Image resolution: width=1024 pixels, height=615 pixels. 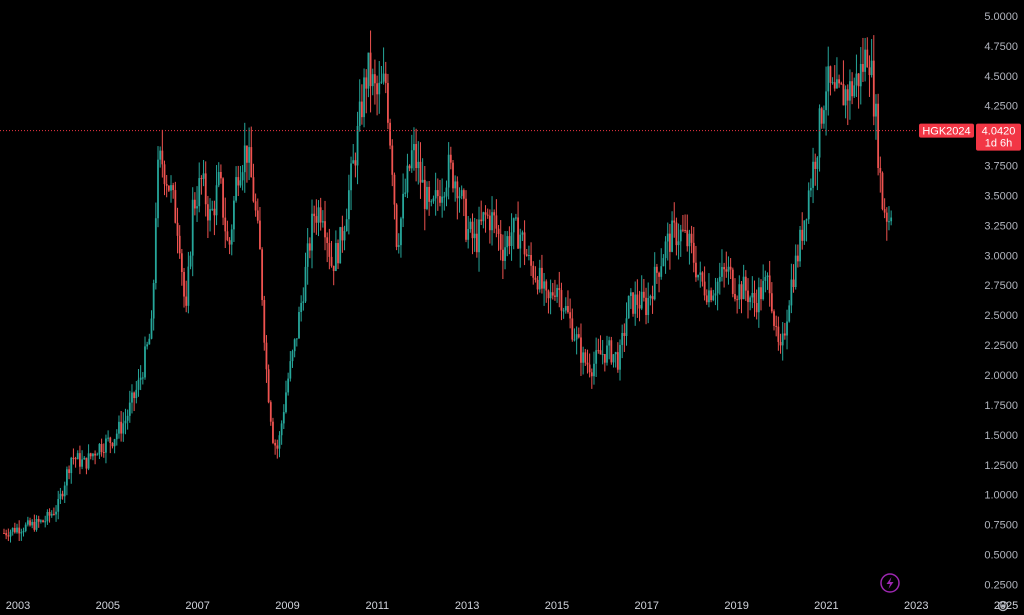 I want to click on symbol-tag: HGK2024, so click(x=946, y=130).